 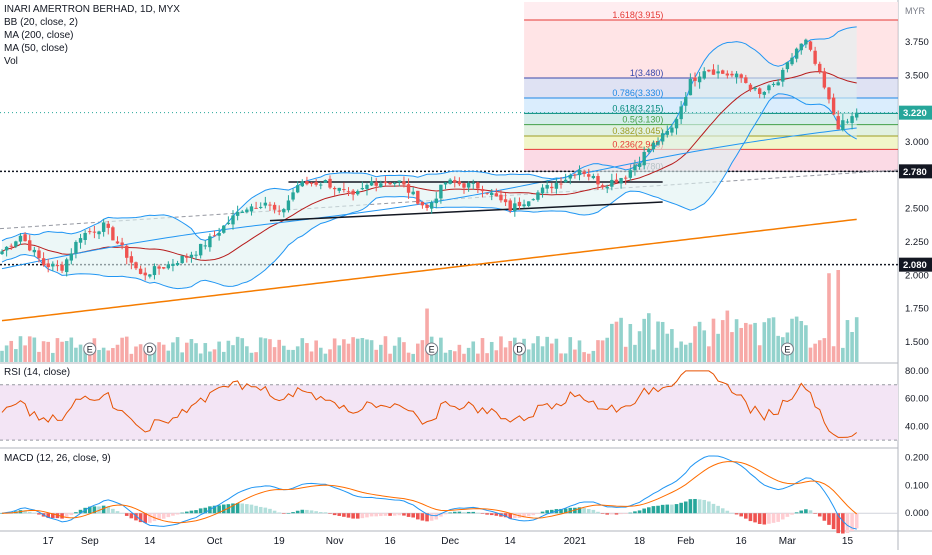 I want to click on price-tick-7: 1.500, so click(x=917, y=342).